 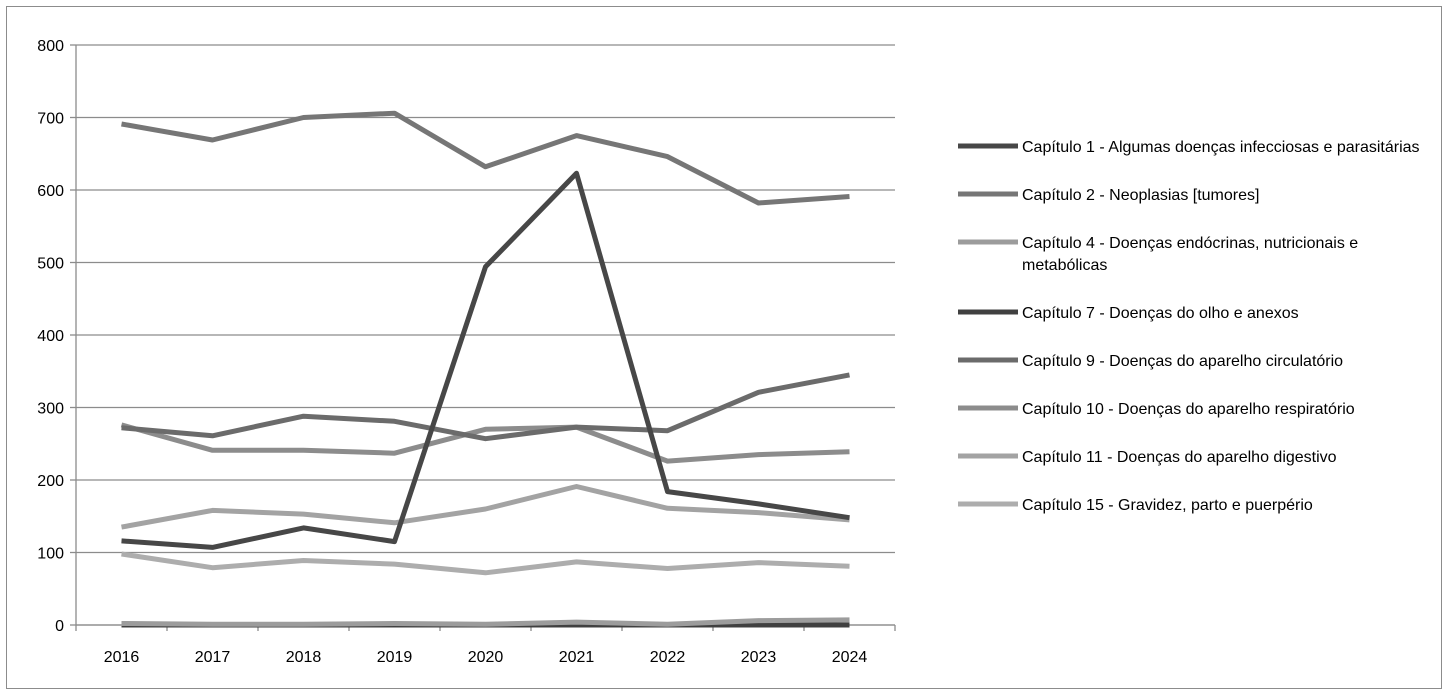 I want to click on x-tick-label: 2021, so click(x=577, y=657).